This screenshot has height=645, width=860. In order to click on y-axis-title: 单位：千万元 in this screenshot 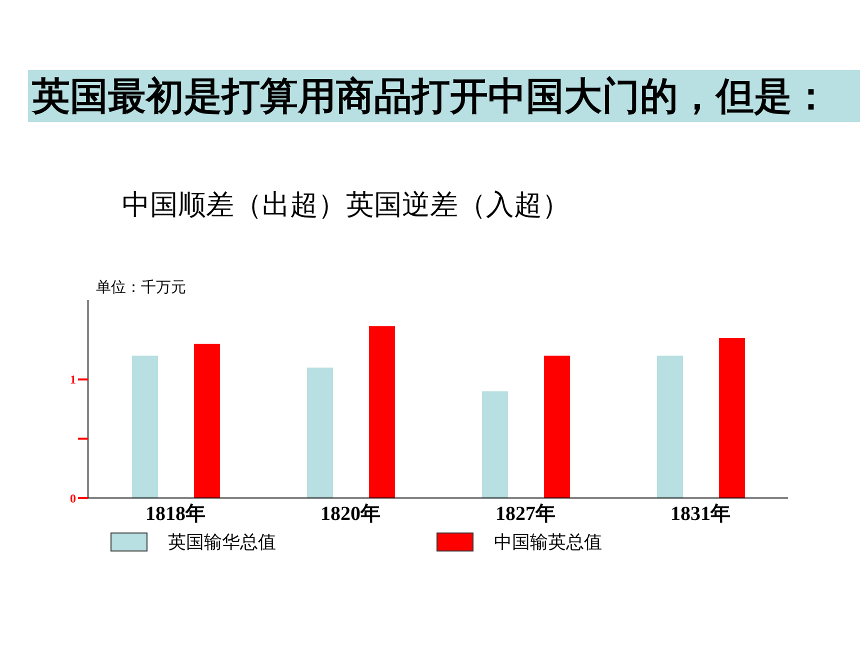, I will do `click(141, 287)`.